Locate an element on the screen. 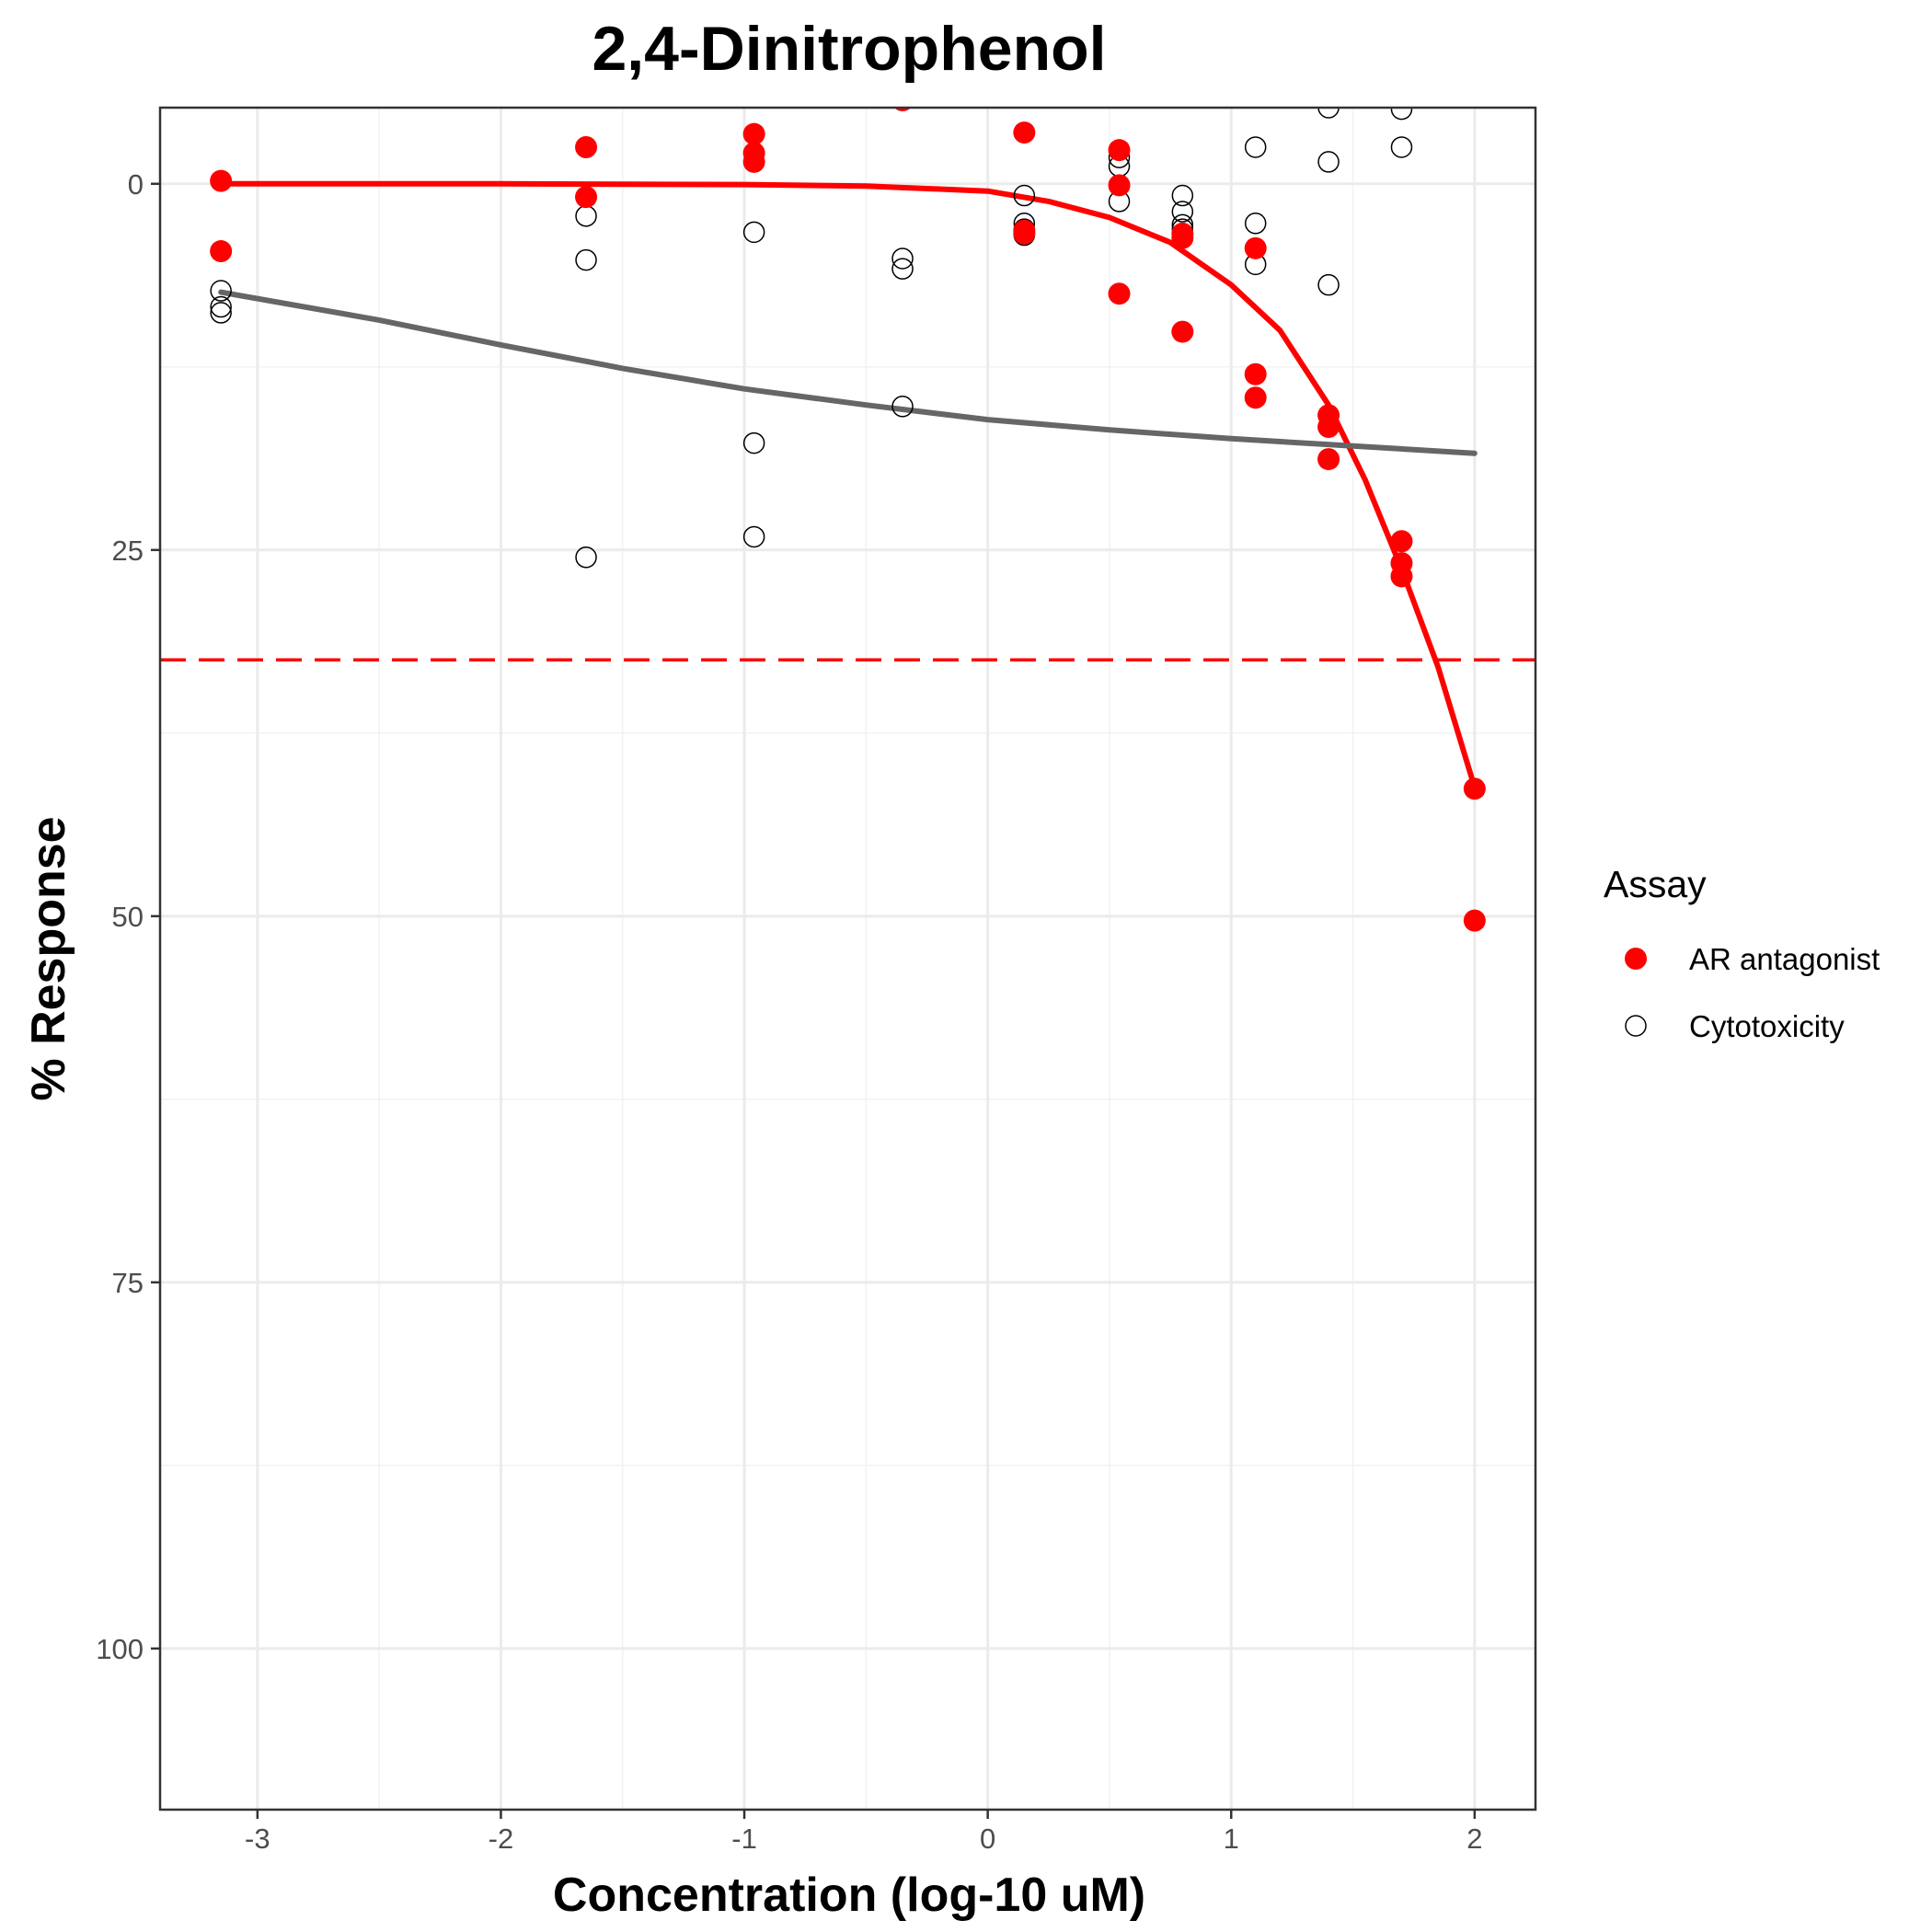 This screenshot has height=1932, width=1932. x-tick-label: -1 is located at coordinates (744, 1839).